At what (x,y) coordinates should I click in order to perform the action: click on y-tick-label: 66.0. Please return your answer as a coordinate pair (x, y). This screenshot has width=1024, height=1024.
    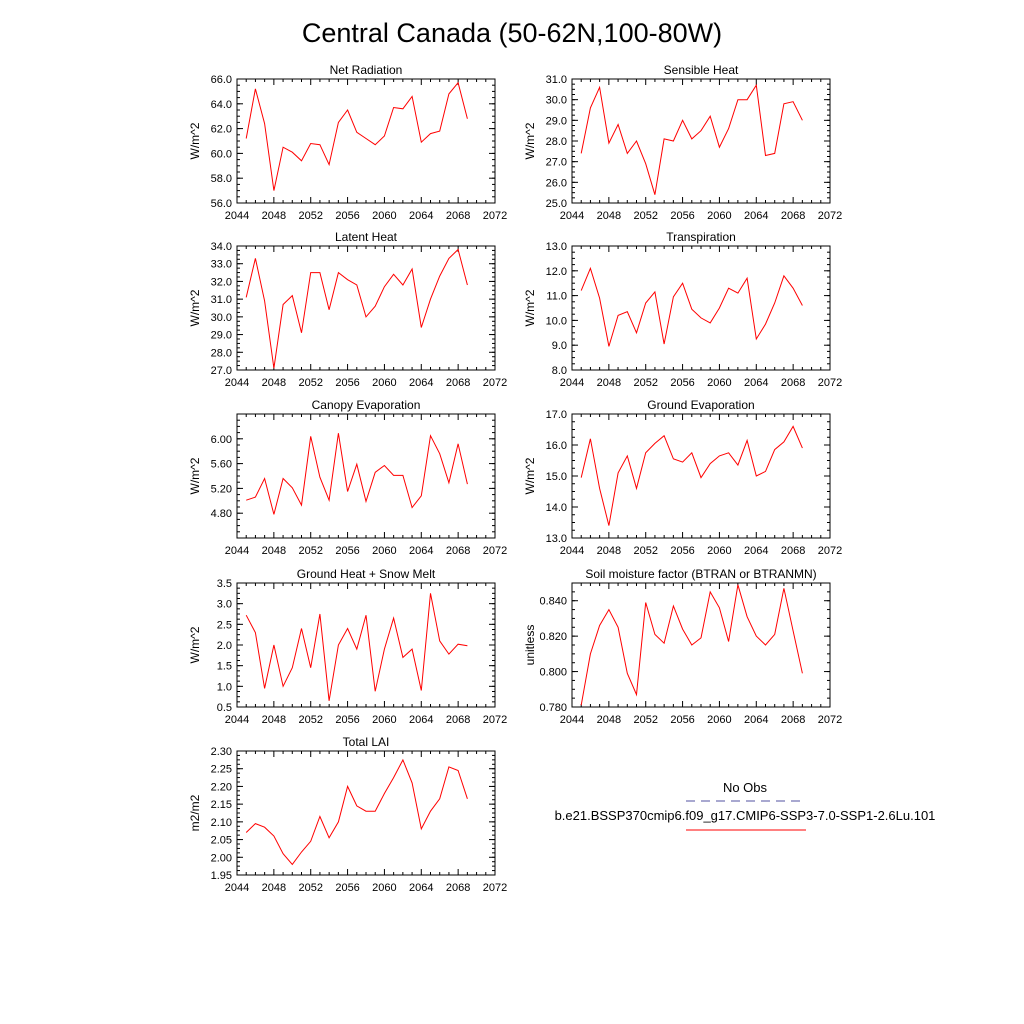
    Looking at the image, I should click on (221, 80).